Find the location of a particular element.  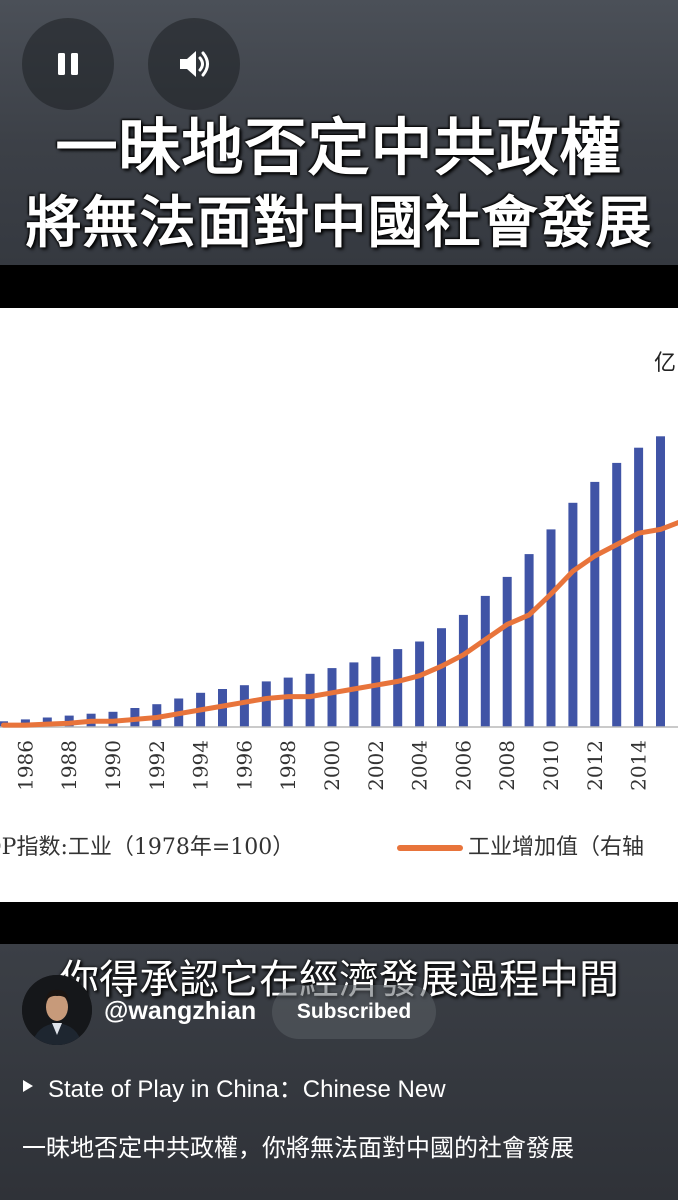

x-tick-label: 2002 is located at coordinates (376, 765).